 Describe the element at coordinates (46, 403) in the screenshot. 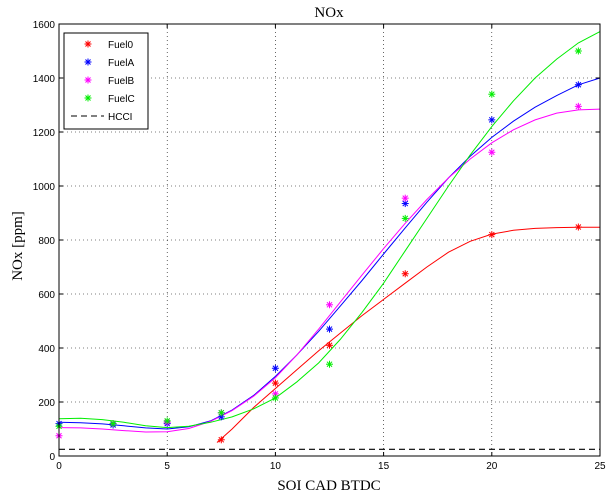

I see `y-tick-label: 200` at that location.